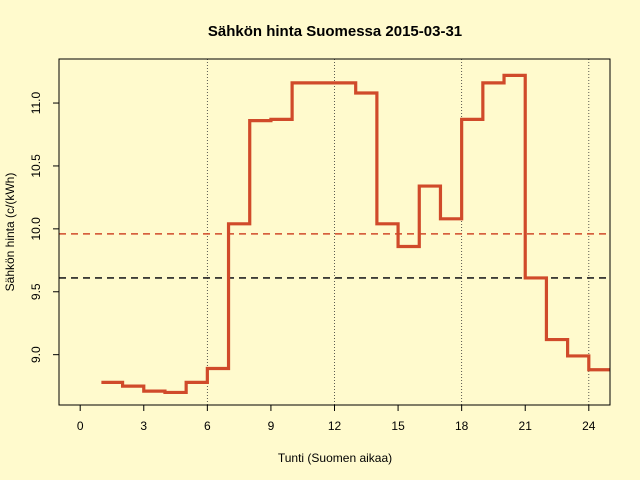 The width and height of the screenshot is (640, 480). Describe the element at coordinates (36, 354) in the screenshot. I see `y-tick-label-9: 9.0` at that location.